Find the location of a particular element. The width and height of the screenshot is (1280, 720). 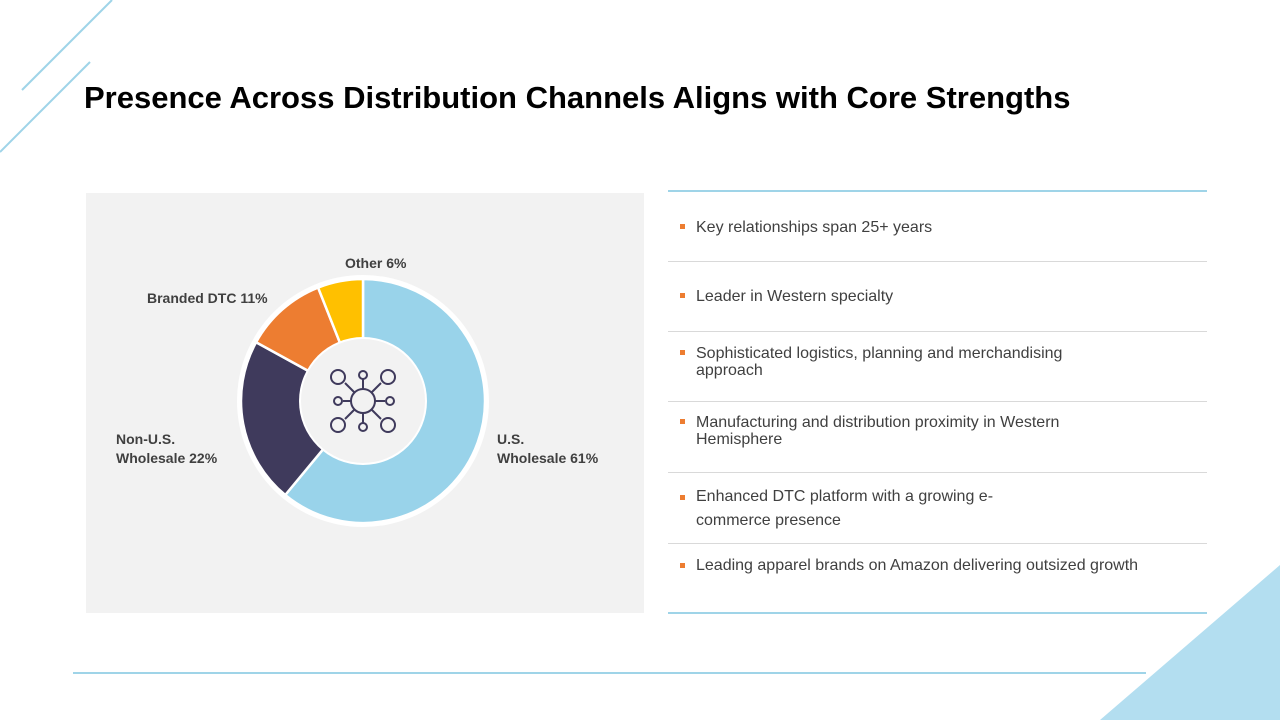

slice-label-other: Other 6% is located at coordinates (376, 263).